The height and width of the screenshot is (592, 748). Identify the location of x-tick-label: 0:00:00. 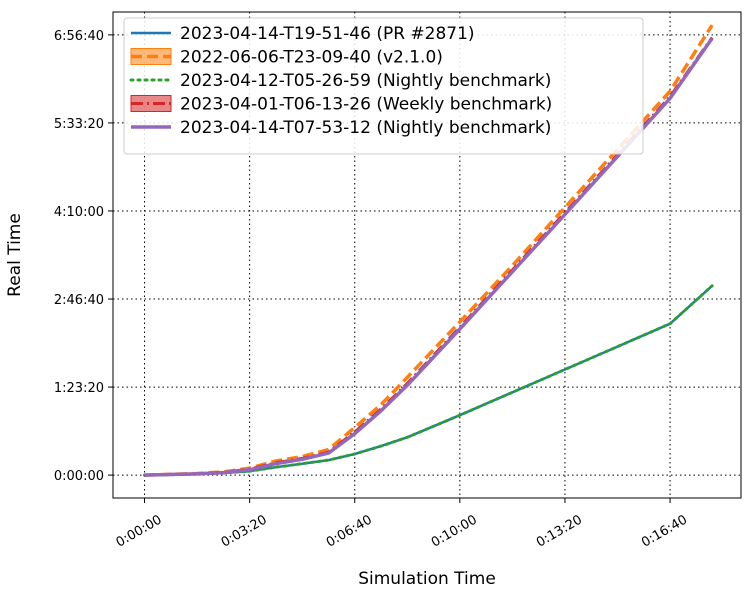
(139, 531).